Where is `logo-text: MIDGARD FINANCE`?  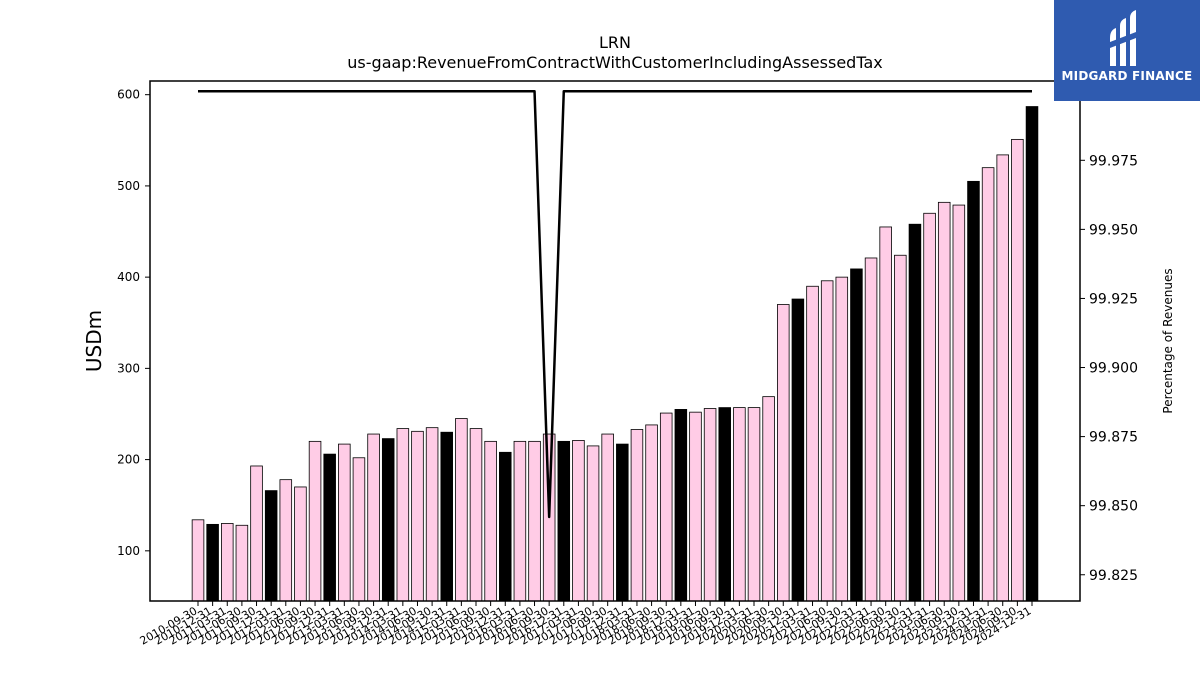
logo-text: MIDGARD FINANCE is located at coordinates (1127, 76).